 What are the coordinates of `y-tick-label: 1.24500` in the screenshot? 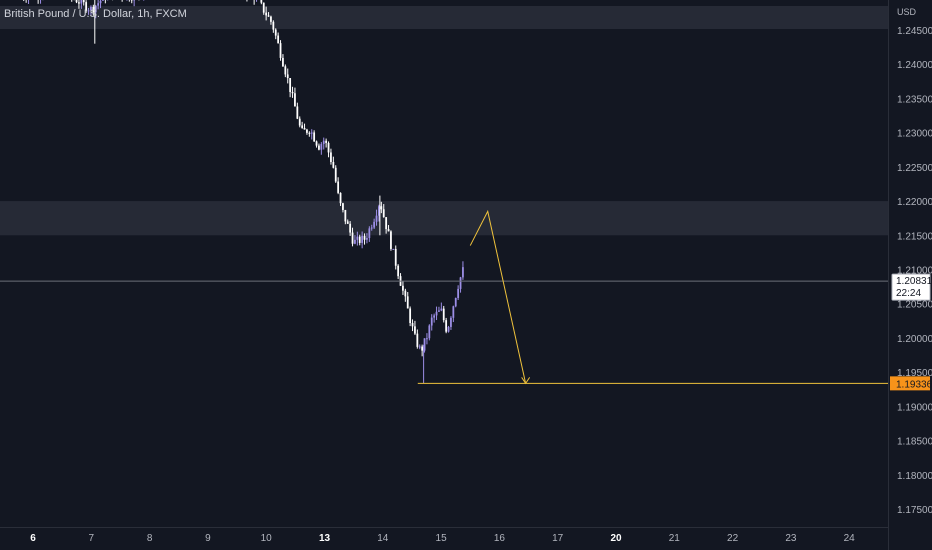 It's located at (914, 31).